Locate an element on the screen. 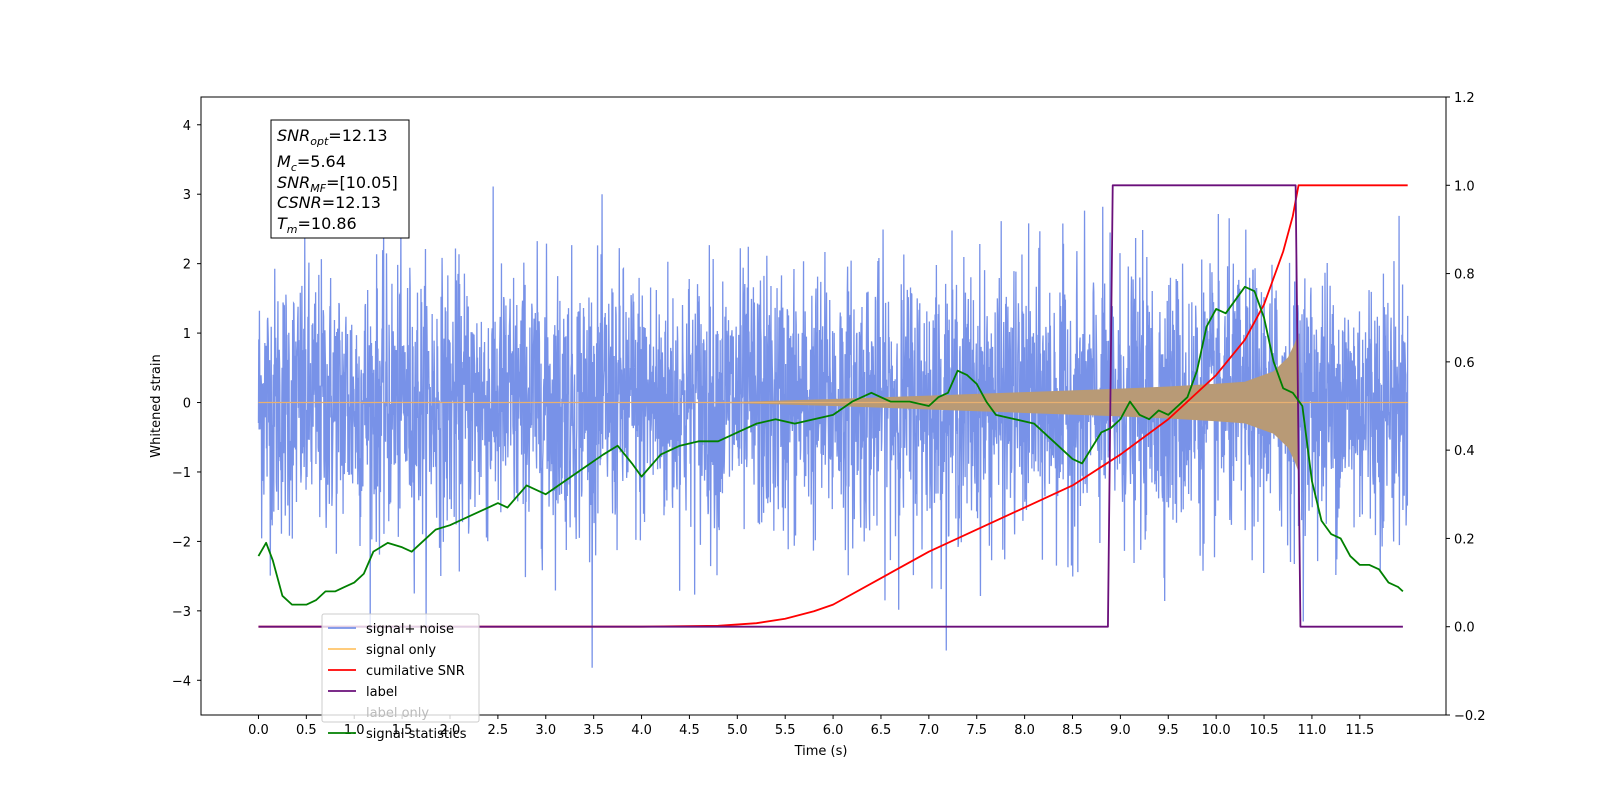 The height and width of the screenshot is (800, 1600). x-tick-label: 0.0 is located at coordinates (258, 730).